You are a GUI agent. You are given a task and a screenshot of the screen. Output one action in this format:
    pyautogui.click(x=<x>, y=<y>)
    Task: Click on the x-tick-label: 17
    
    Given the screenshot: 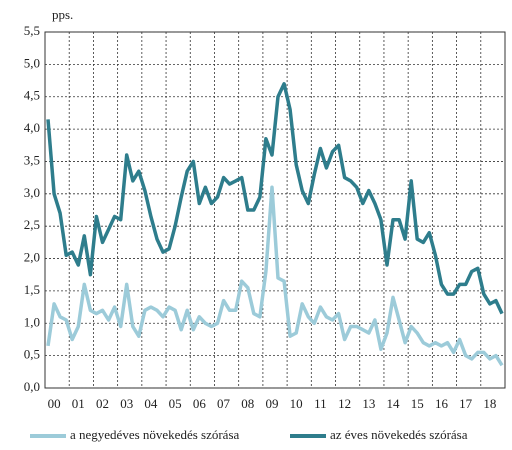 What is the action you would take?
    pyautogui.click(x=466, y=403)
    